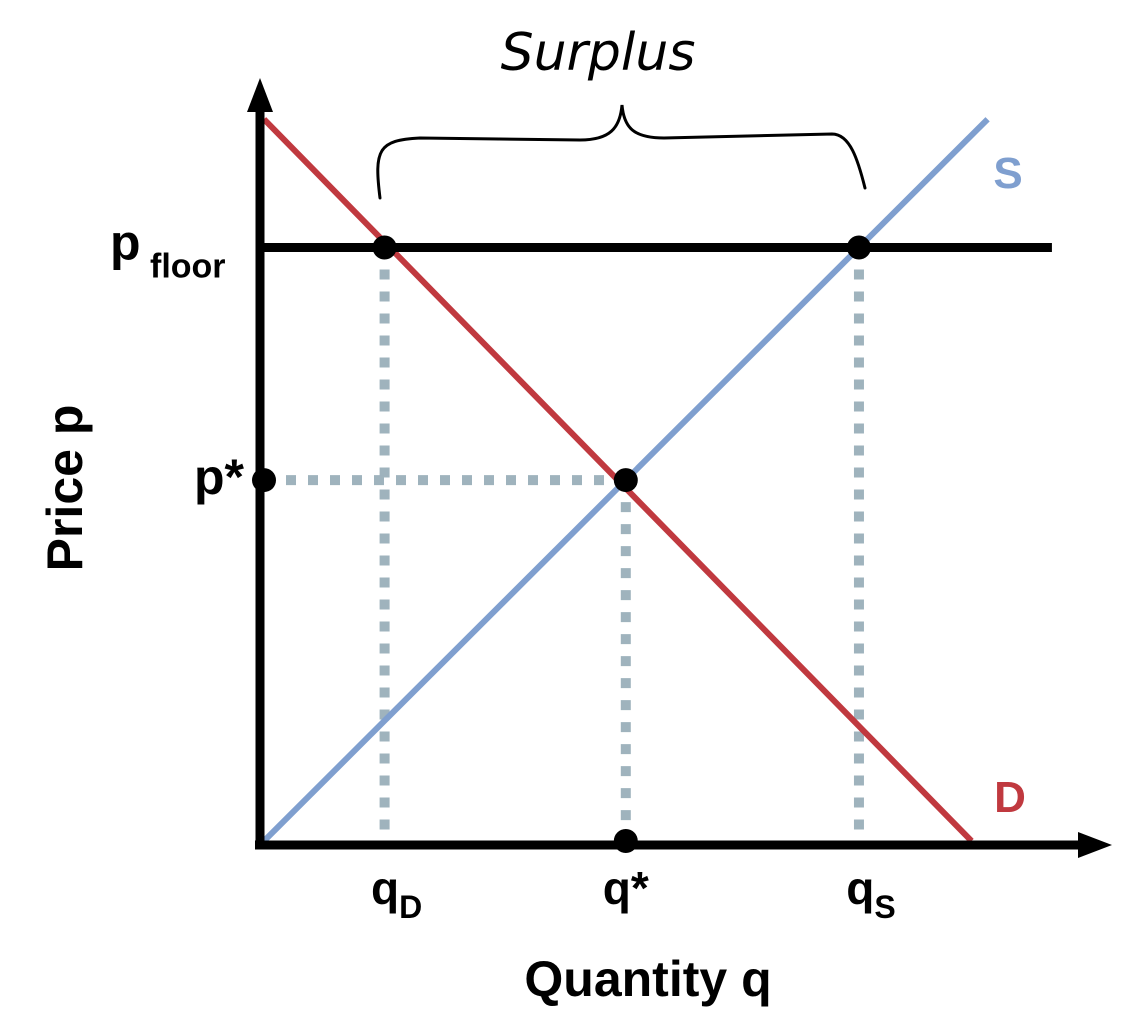 Image resolution: width=1127 pixels, height=1032 pixels. I want to click on surplus-annotation: Surplus, so click(621, 111).